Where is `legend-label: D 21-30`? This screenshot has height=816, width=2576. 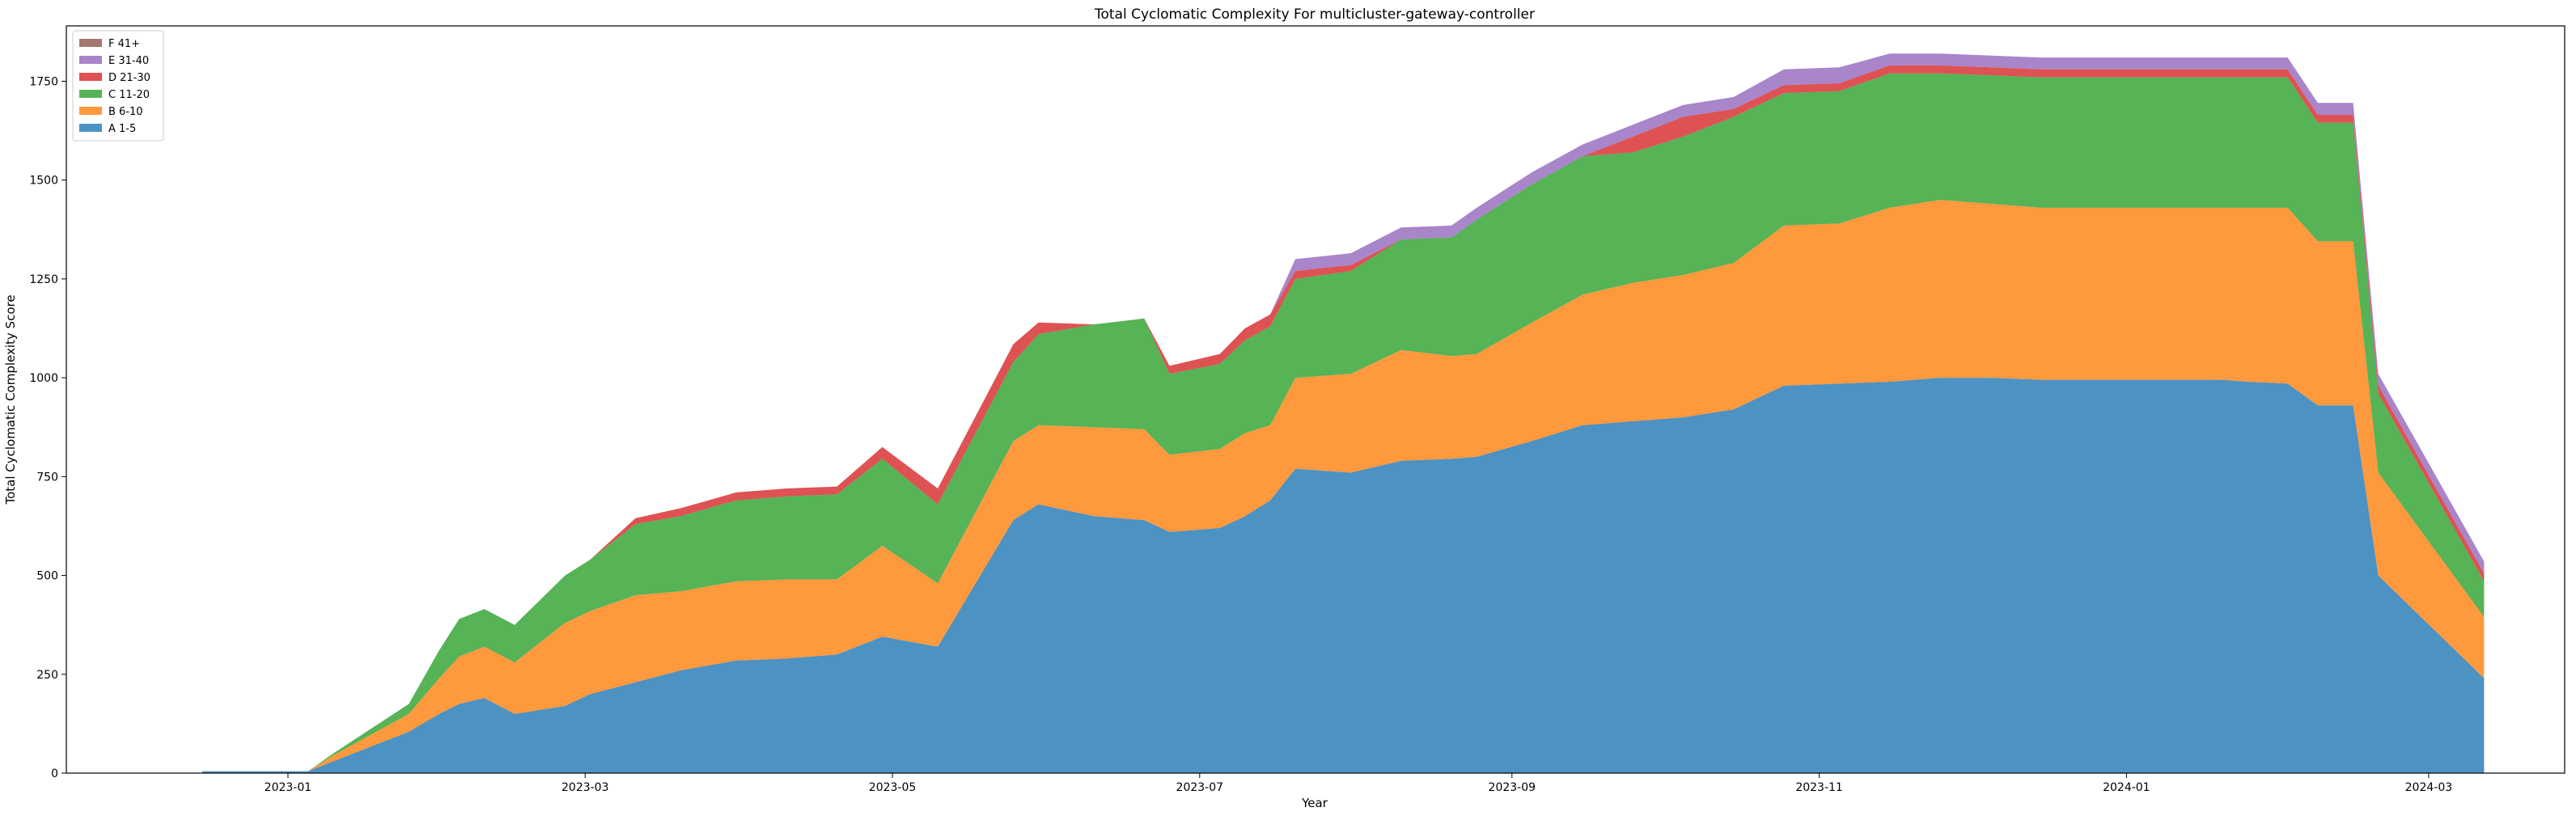
legend-label: D 21-30 is located at coordinates (129, 78).